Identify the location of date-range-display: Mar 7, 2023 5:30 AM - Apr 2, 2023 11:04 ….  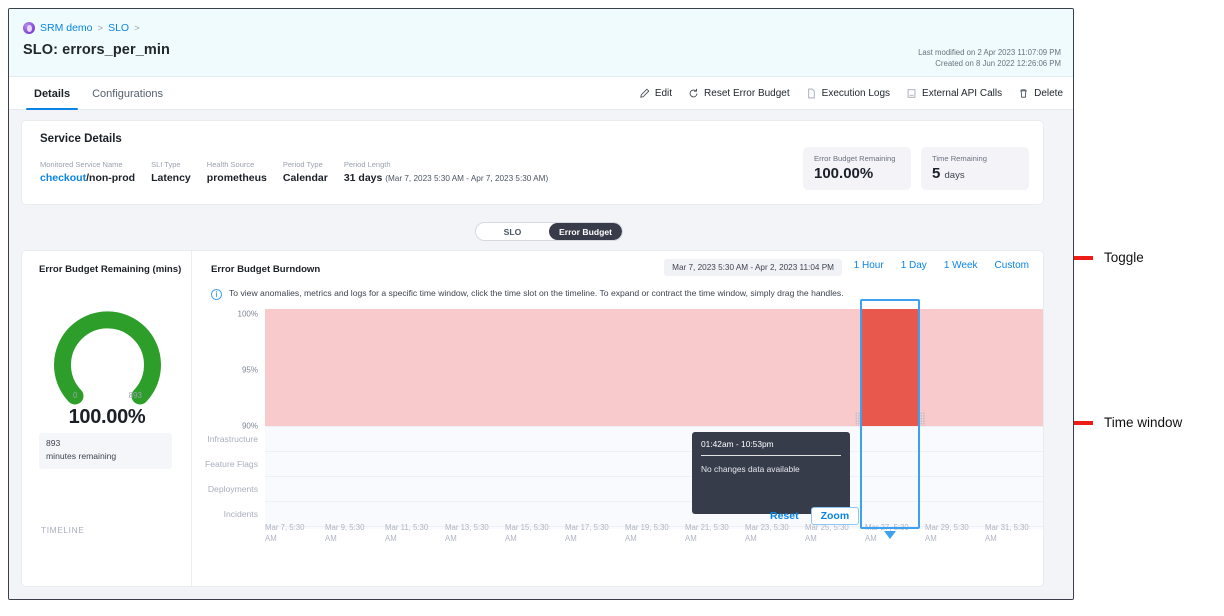
(753, 267).